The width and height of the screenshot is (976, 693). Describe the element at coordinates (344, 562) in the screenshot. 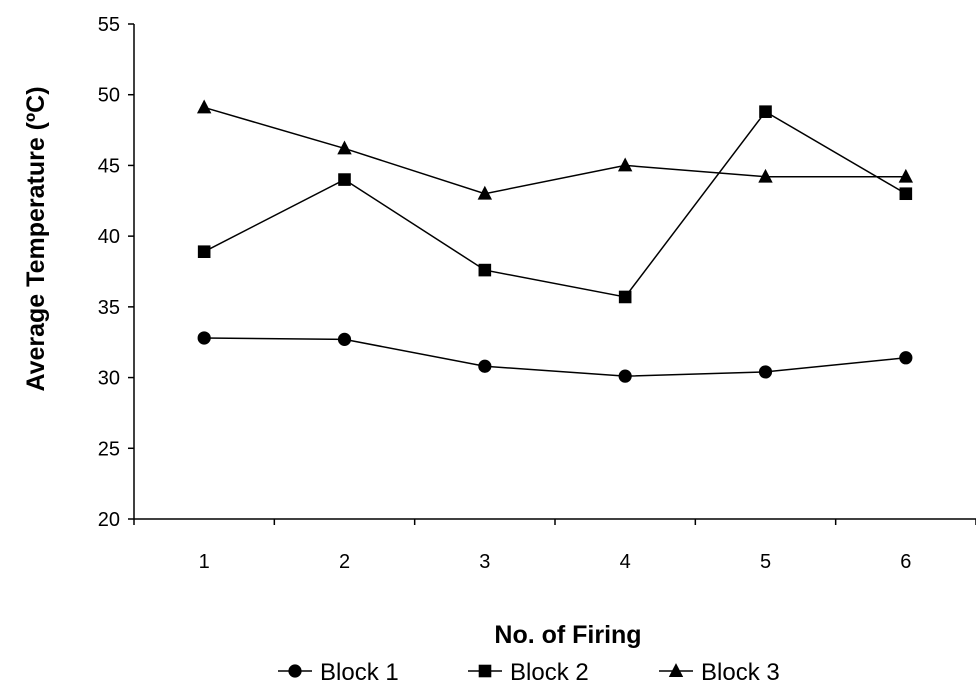

I see `x-tick-label: 2` at that location.